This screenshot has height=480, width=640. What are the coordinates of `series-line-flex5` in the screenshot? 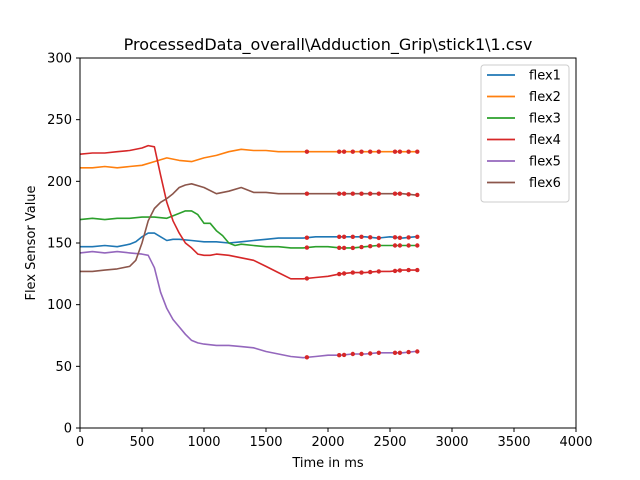 It's located at (249, 304).